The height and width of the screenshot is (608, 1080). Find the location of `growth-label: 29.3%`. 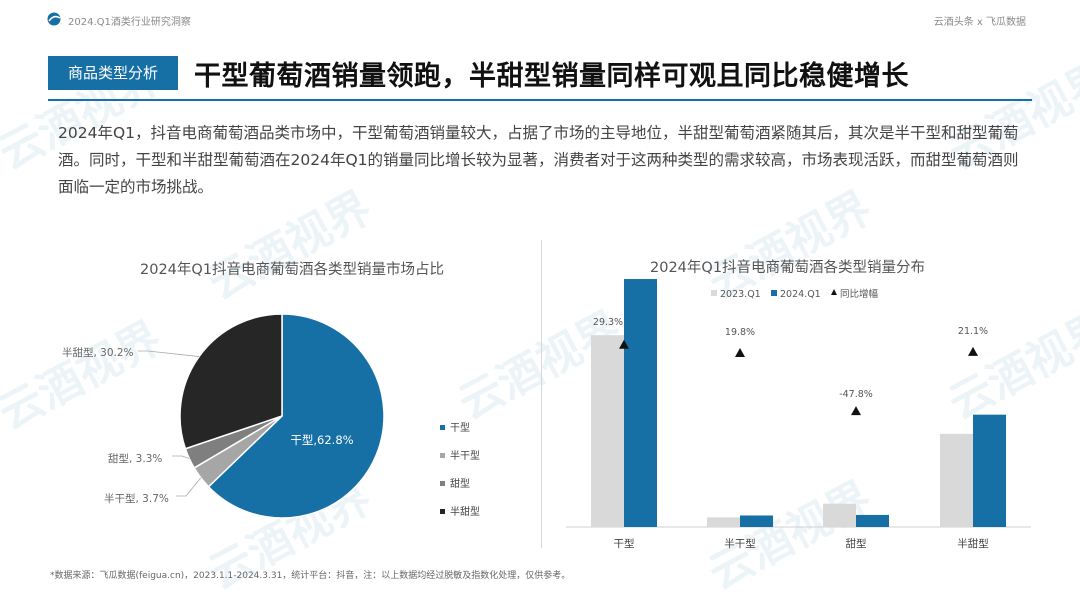

growth-label: 29.3% is located at coordinates (608, 322).